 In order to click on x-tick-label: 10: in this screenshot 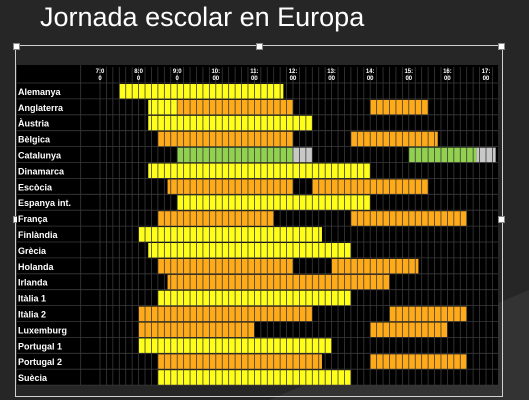, I will do `click(215, 72)`.